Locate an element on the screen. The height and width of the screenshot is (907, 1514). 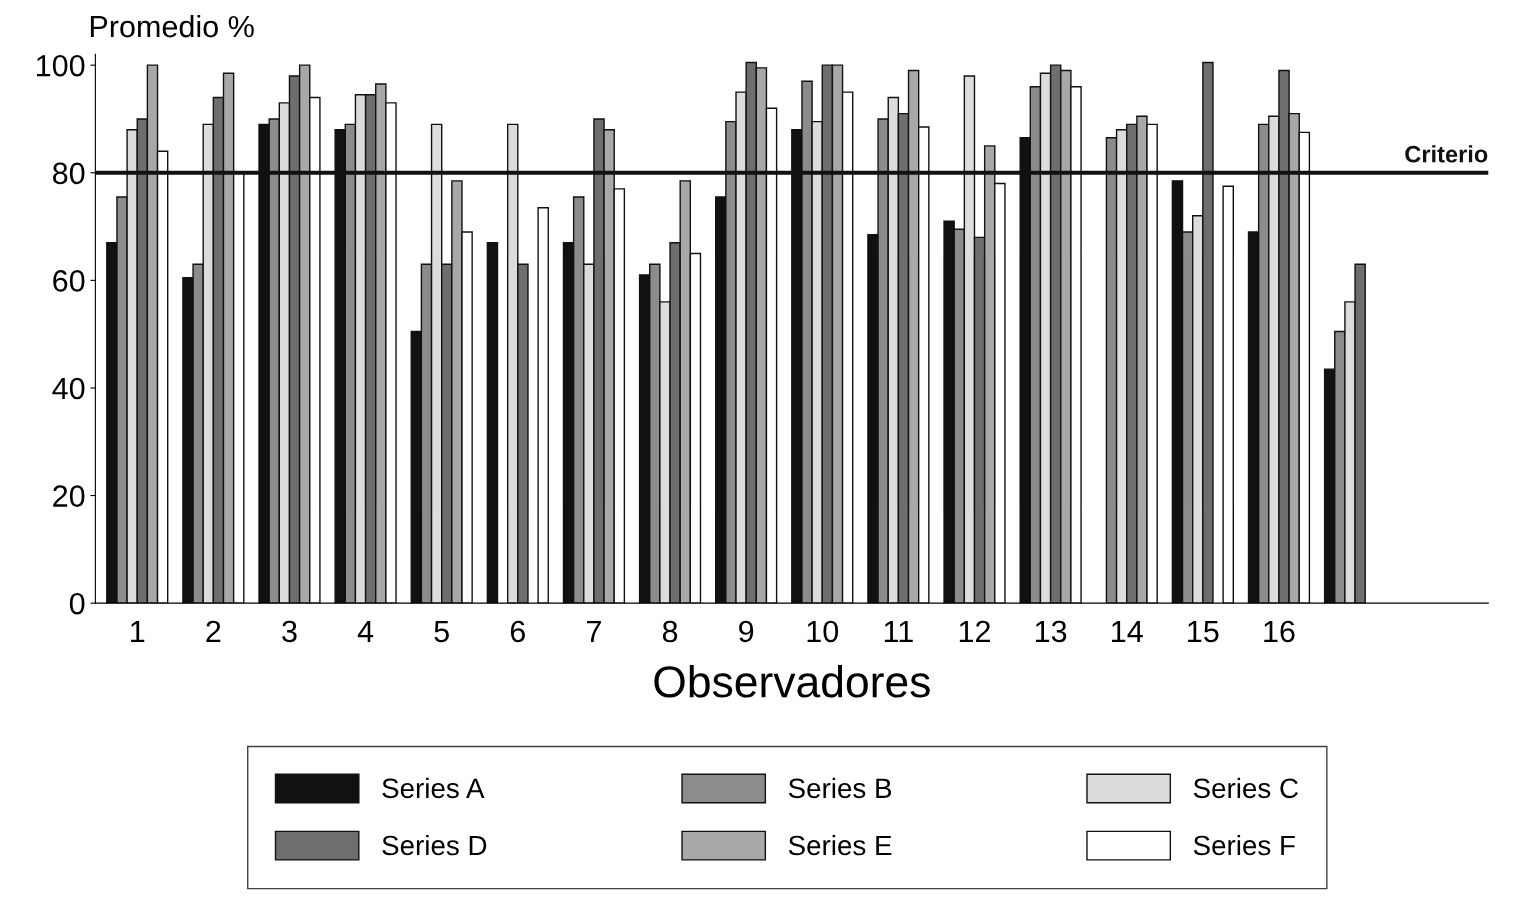
x-tick-label: 3 is located at coordinates (289, 631).